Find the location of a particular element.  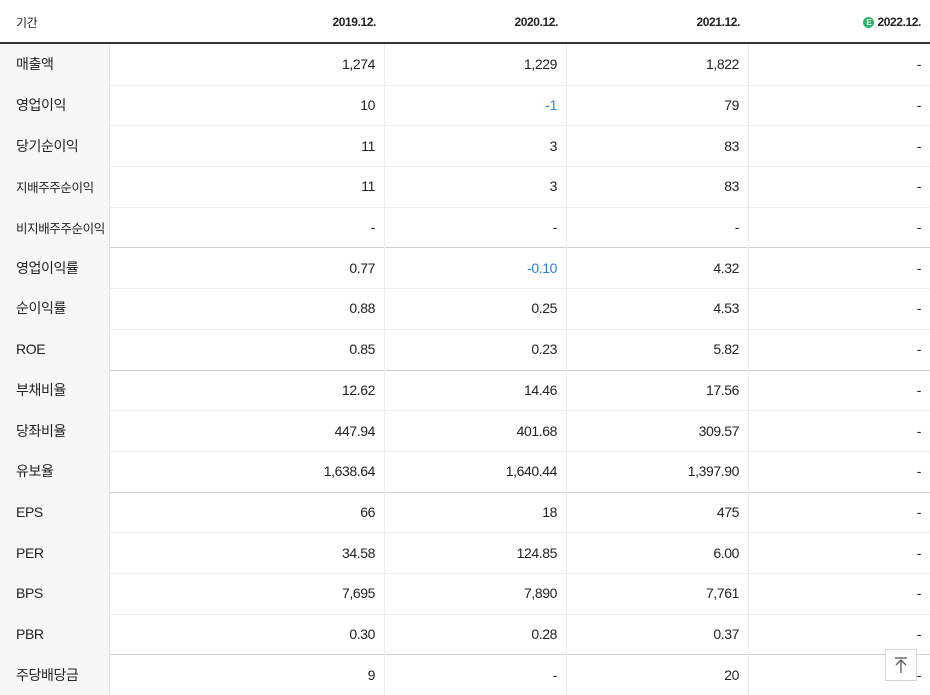

row-label: 순이익률 is located at coordinates (55, 308).